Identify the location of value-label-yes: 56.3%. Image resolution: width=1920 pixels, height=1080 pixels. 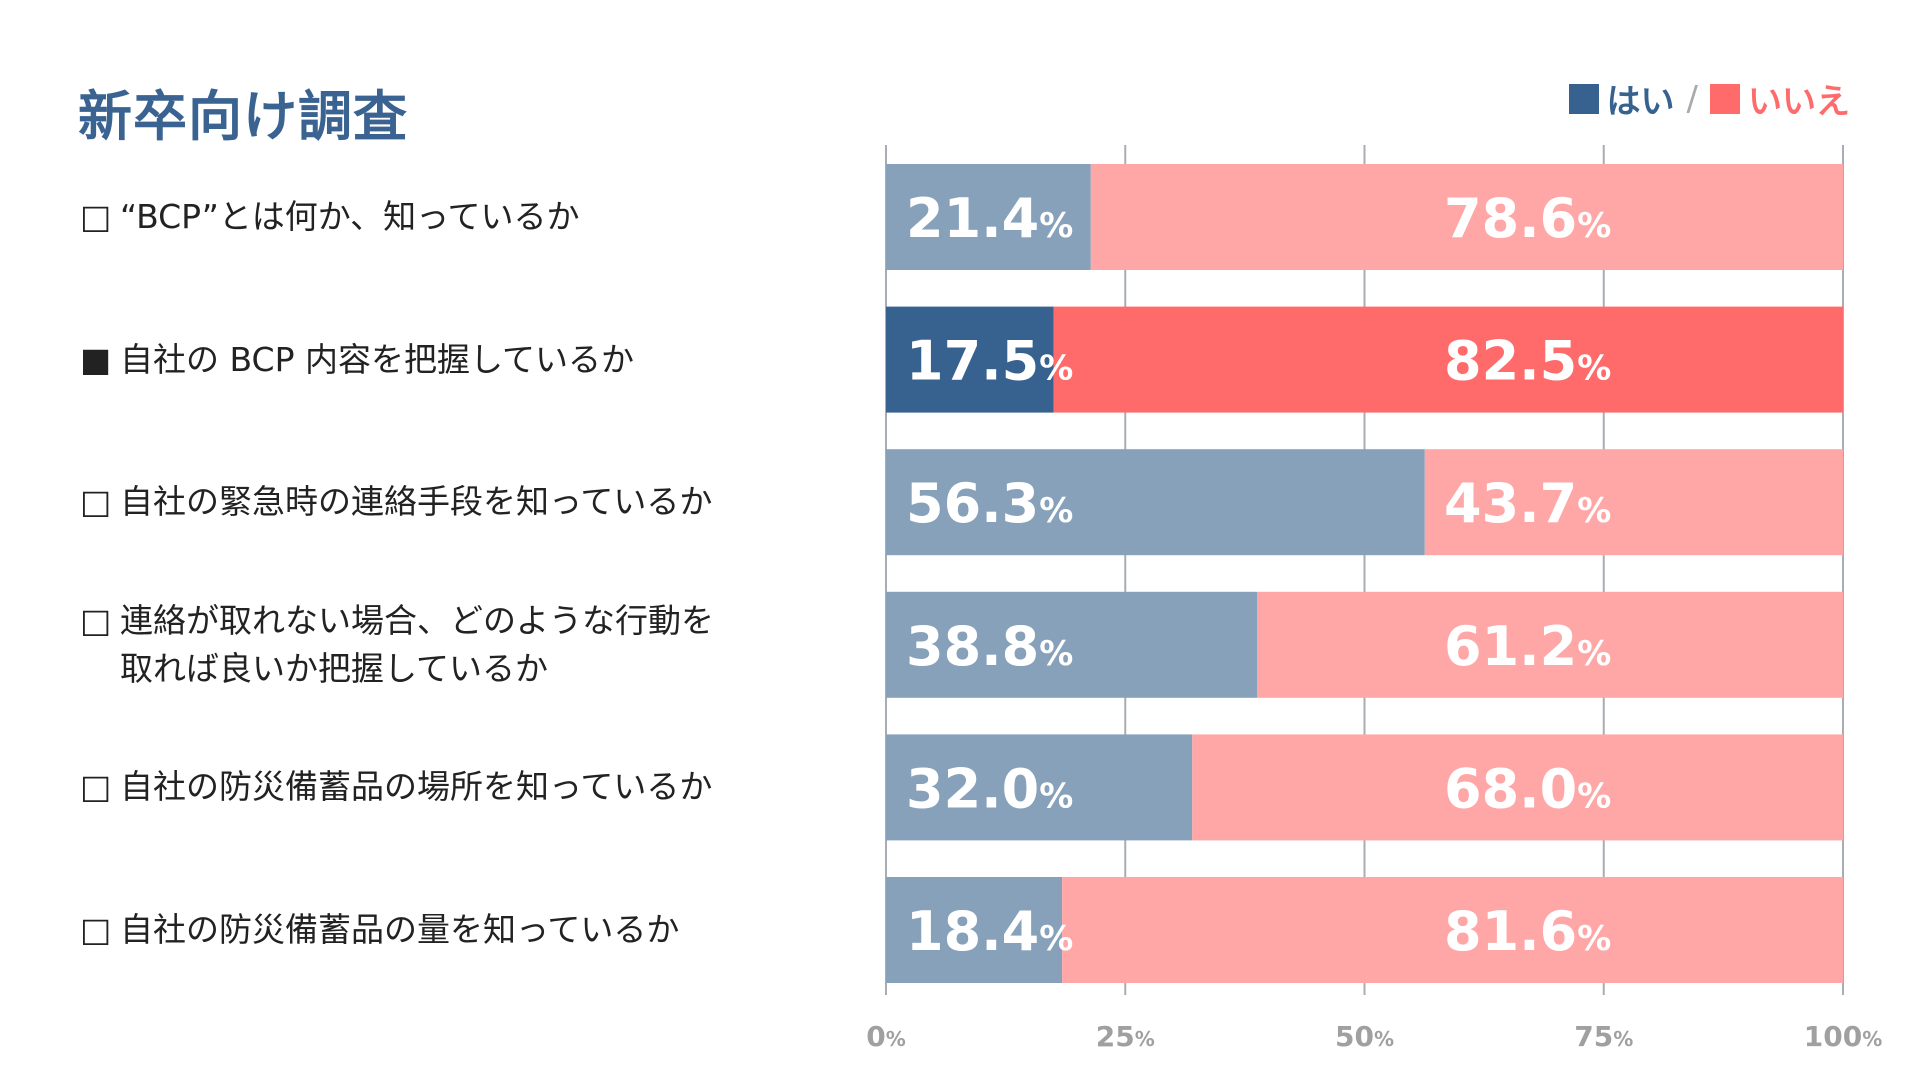
(989, 503).